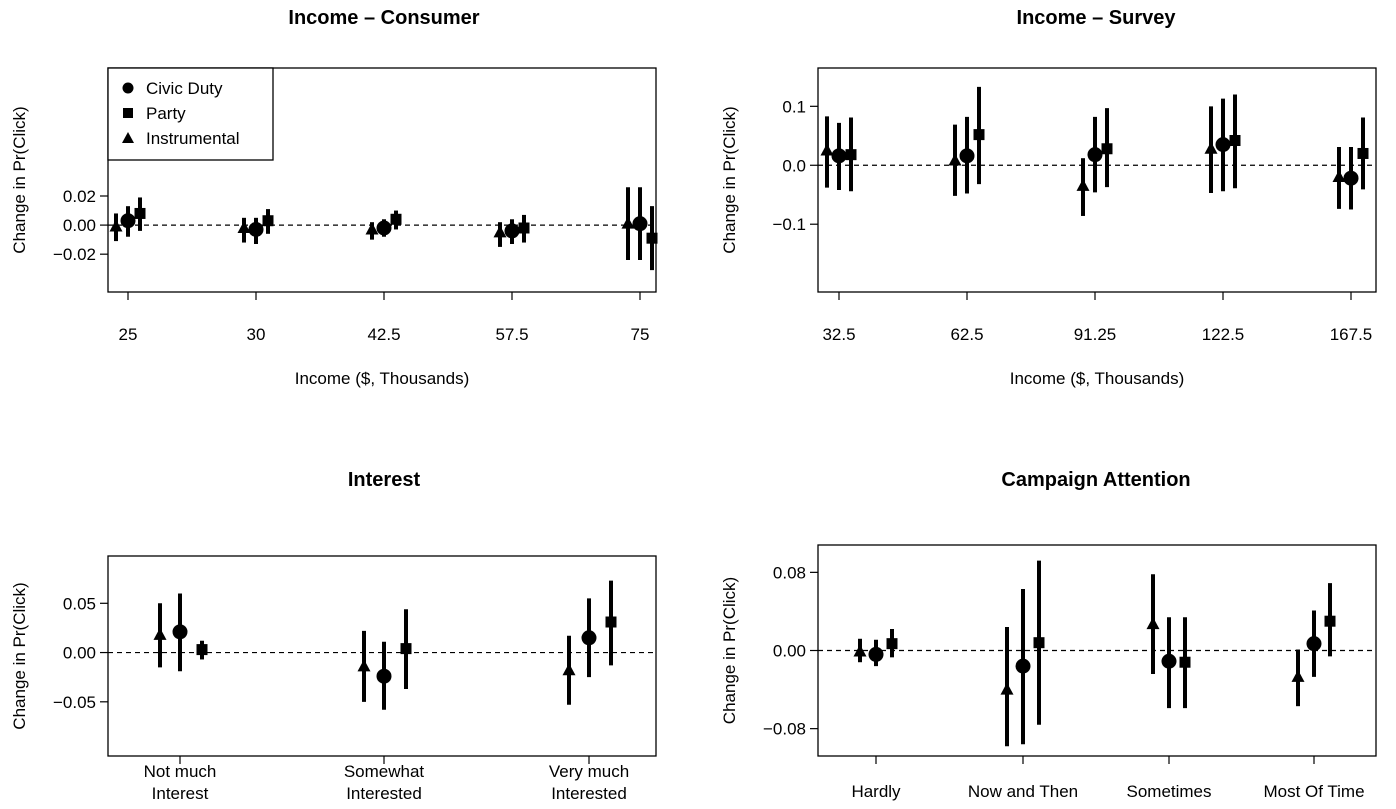 The width and height of the screenshot is (1396, 809). Describe the element at coordinates (384, 480) in the screenshot. I see `panel-title: Interest` at that location.